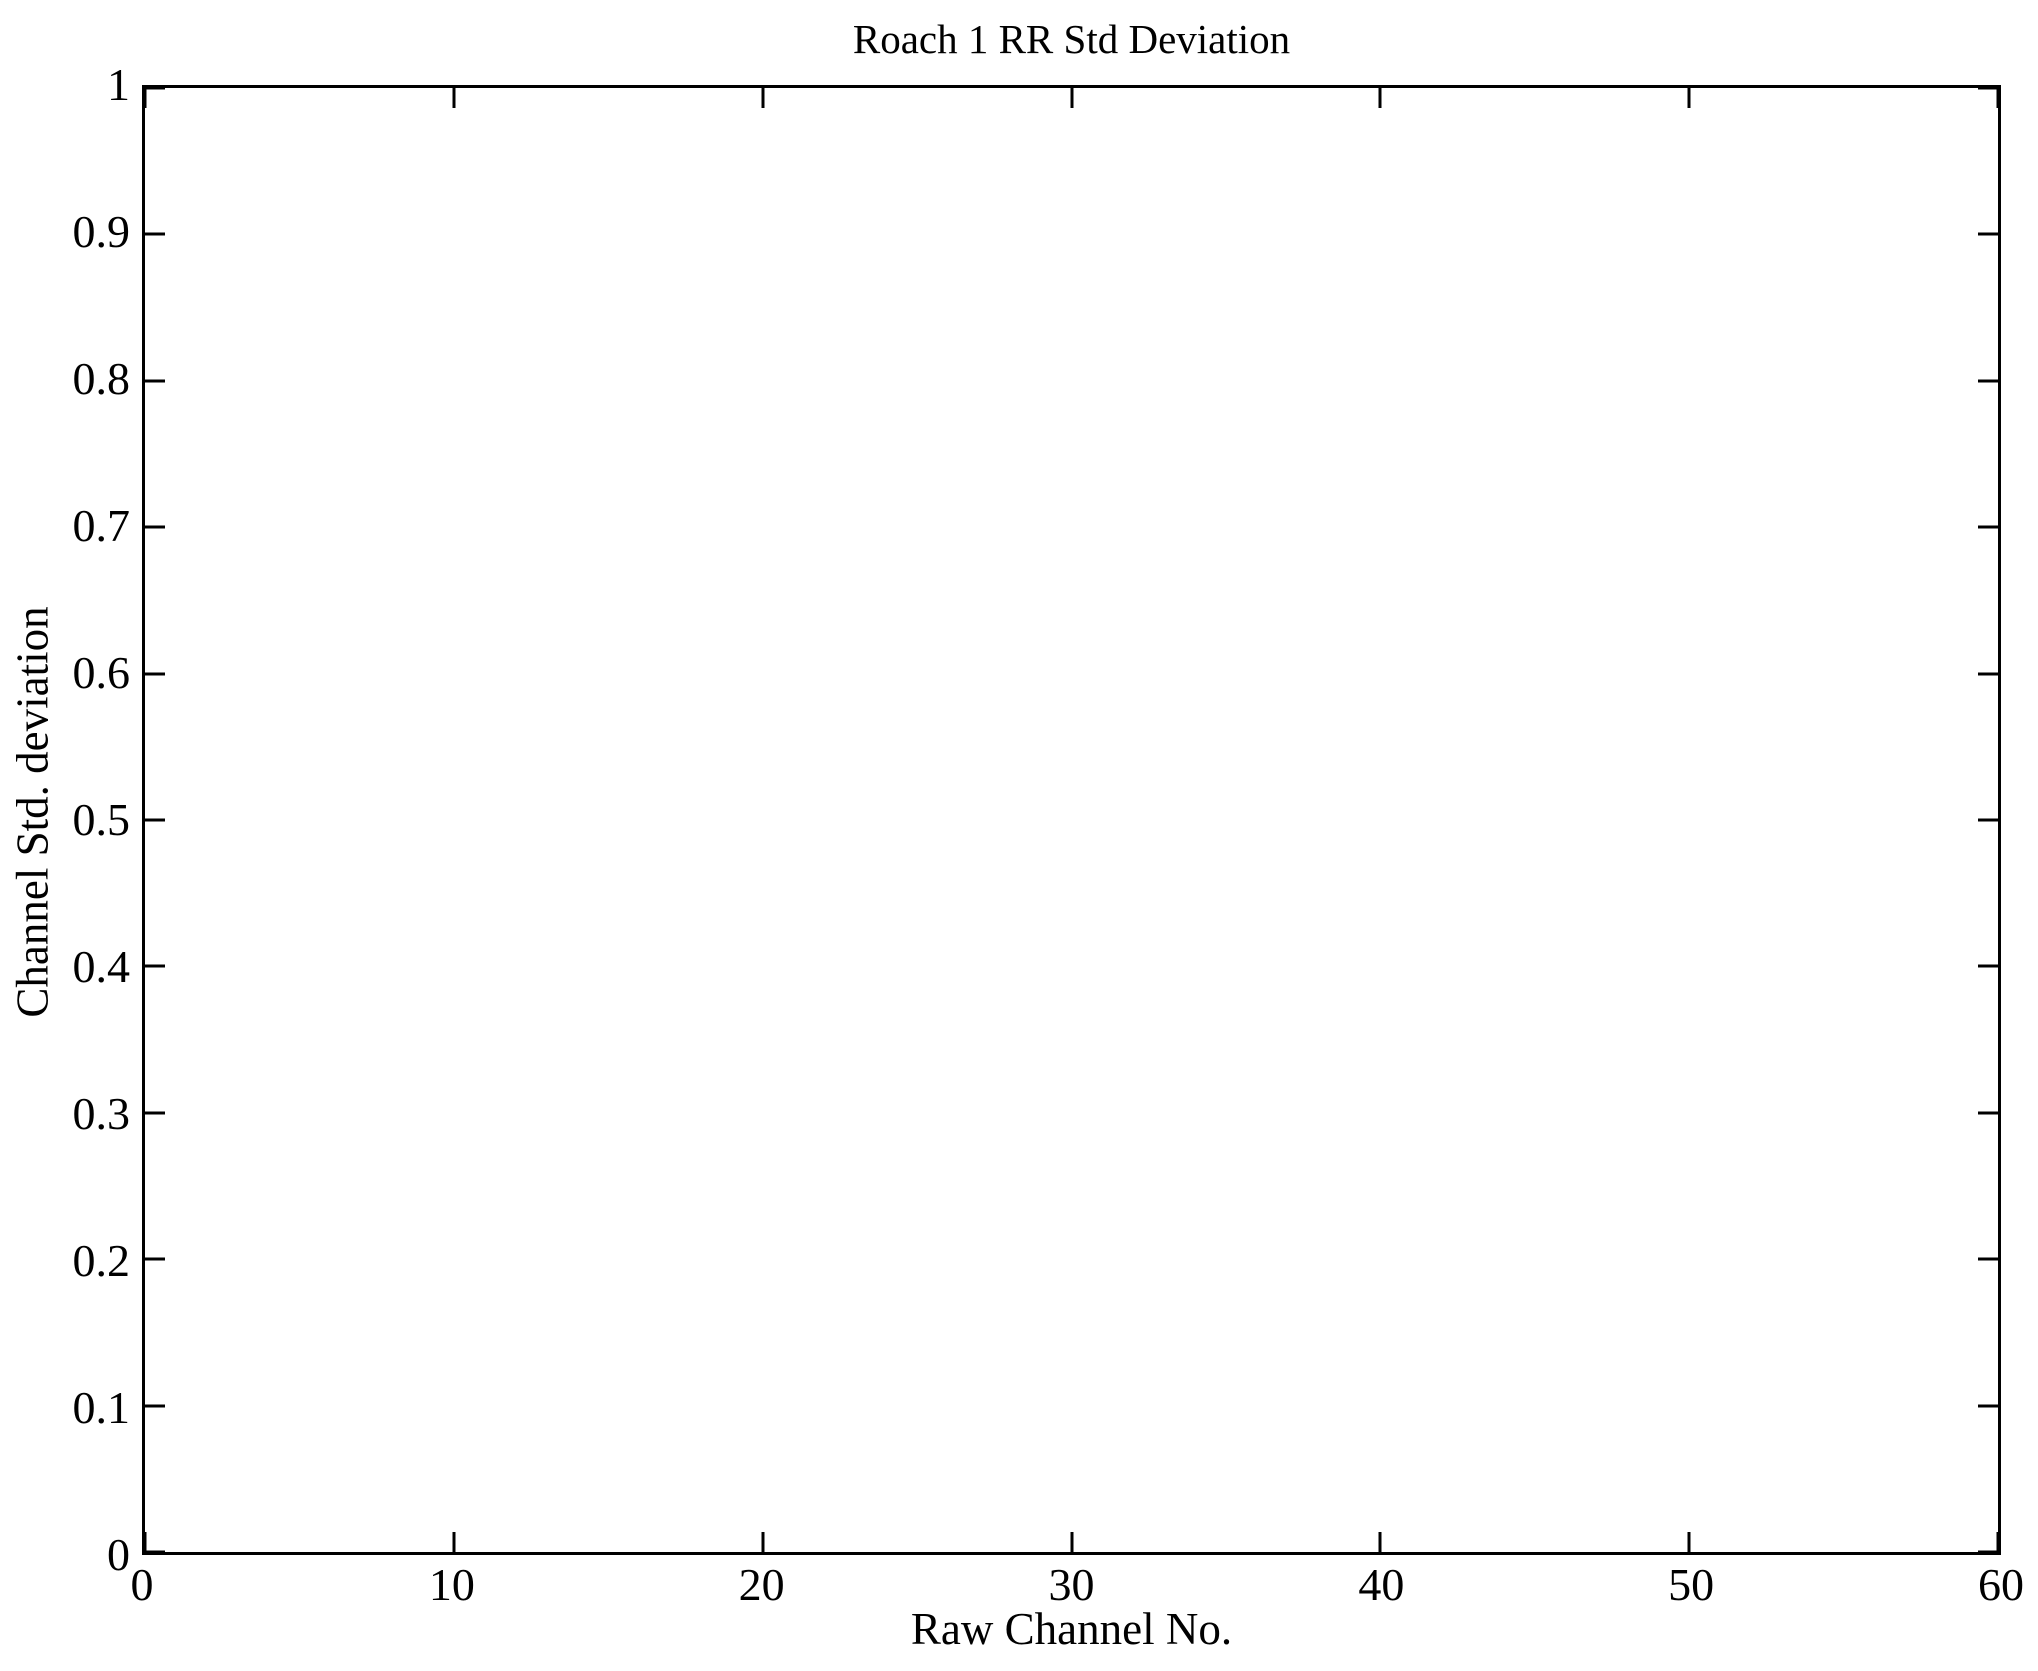 Image resolution: width=2038 pixels, height=1671 pixels. I want to click on x-tick-label: 50, so click(1691, 1584).